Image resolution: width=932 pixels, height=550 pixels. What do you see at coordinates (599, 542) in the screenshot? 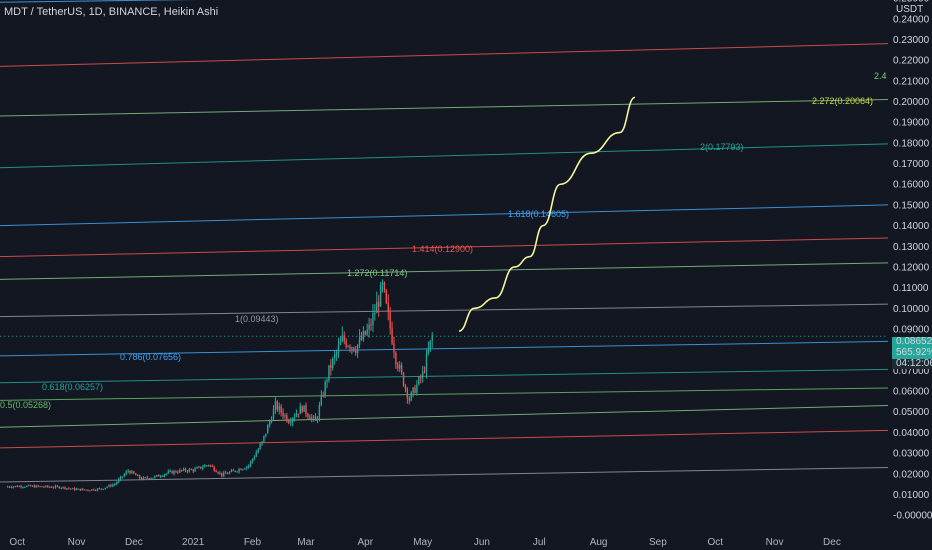
I see `time-tick-label: Aug` at bounding box center [599, 542].